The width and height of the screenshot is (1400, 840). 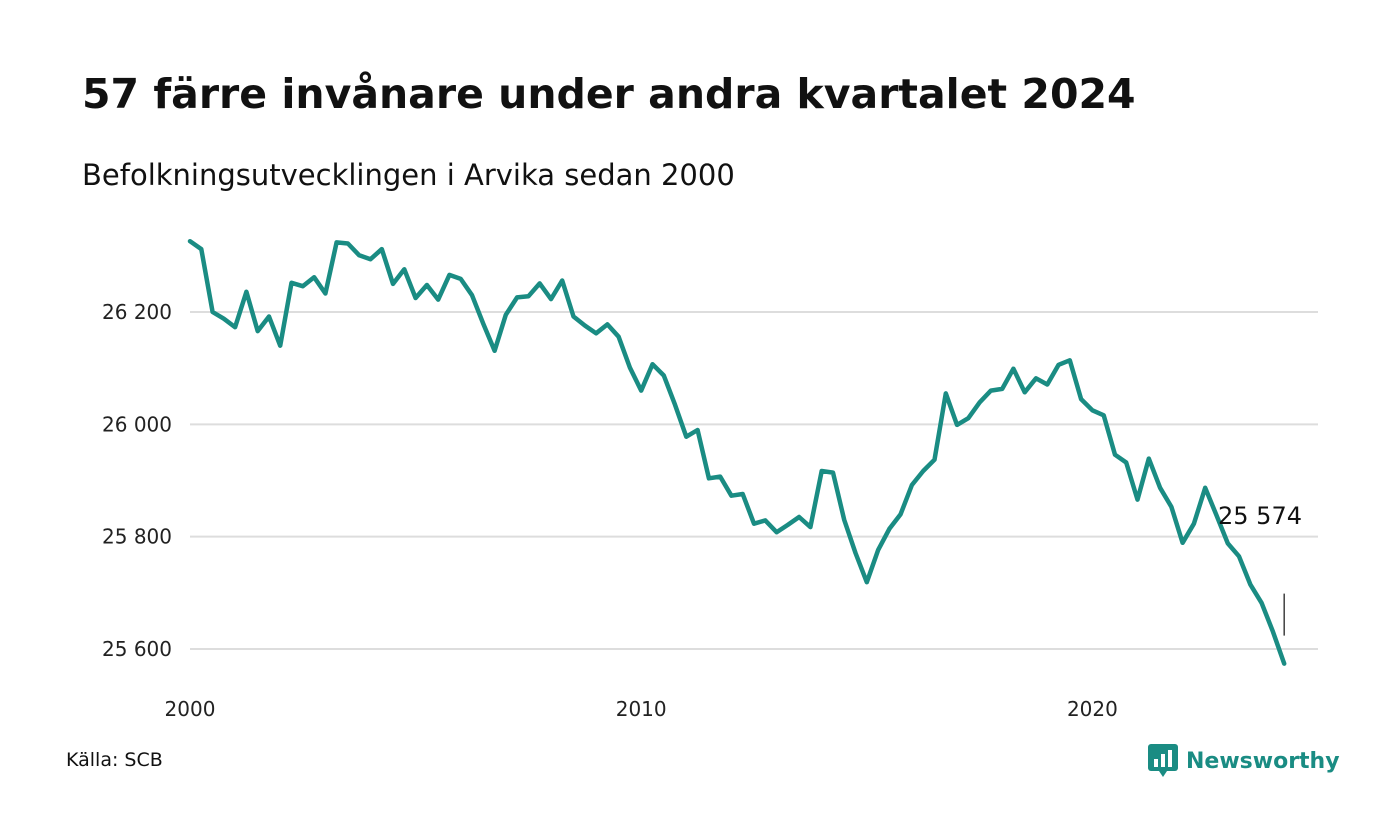 What do you see at coordinates (114, 760) in the screenshot?
I see `source-note: Källa: SCB` at bounding box center [114, 760].